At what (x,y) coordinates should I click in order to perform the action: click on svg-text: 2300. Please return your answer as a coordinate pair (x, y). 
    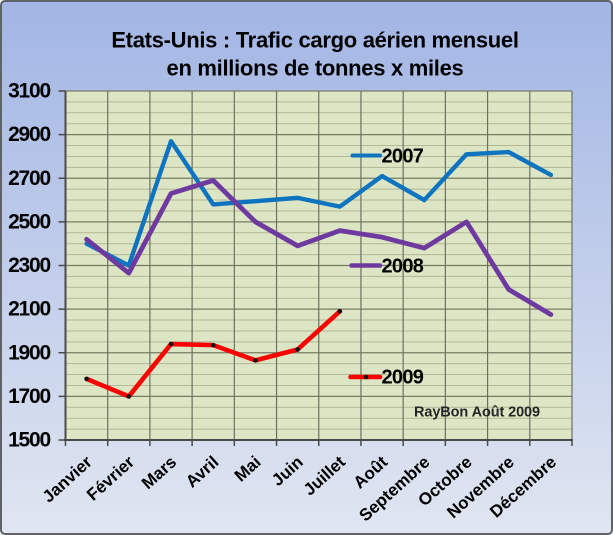
    Looking at the image, I should click on (29, 265).